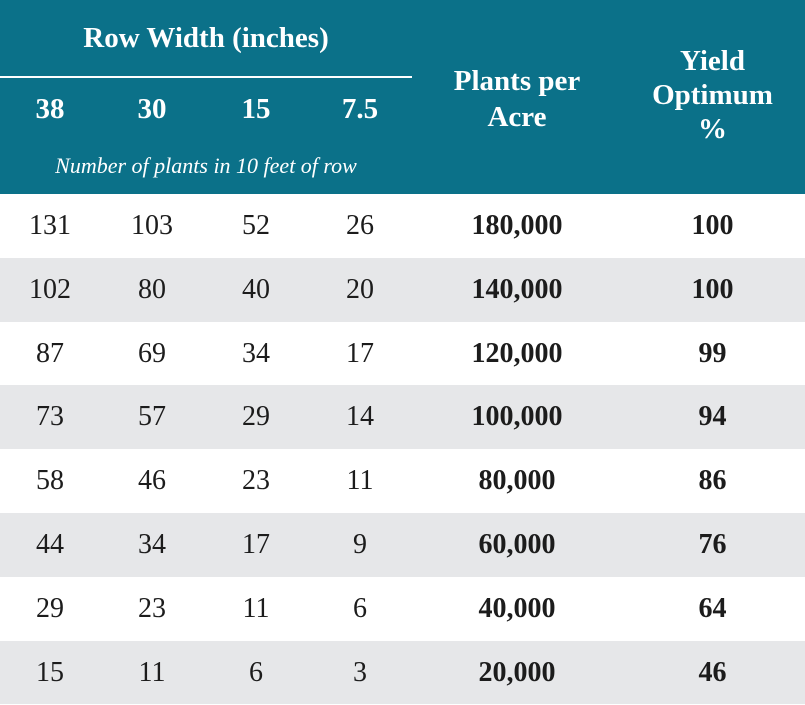 The height and width of the screenshot is (705, 805). I want to click on cell-width-38: 102, so click(50, 289).